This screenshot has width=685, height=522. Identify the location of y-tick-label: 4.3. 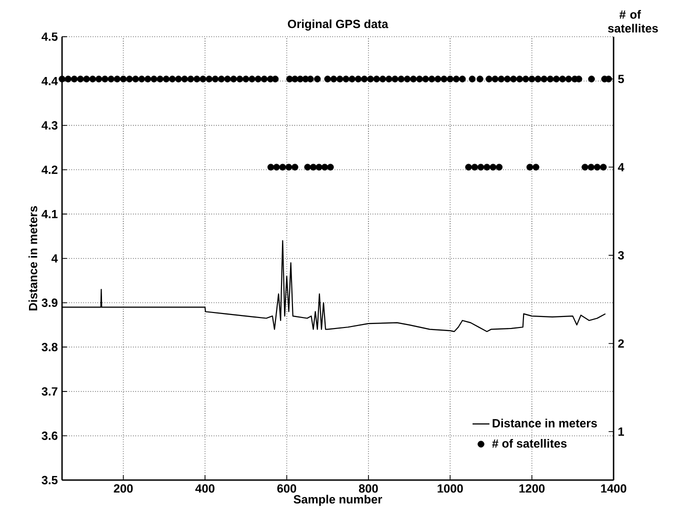
(50, 125).